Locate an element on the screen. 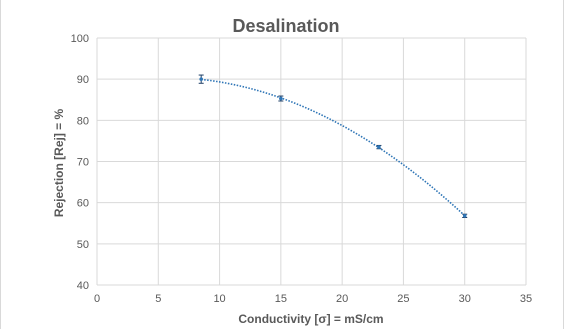 Image resolution: width=564 pixels, height=329 pixels. x-tick-label: 5 is located at coordinates (158, 299).